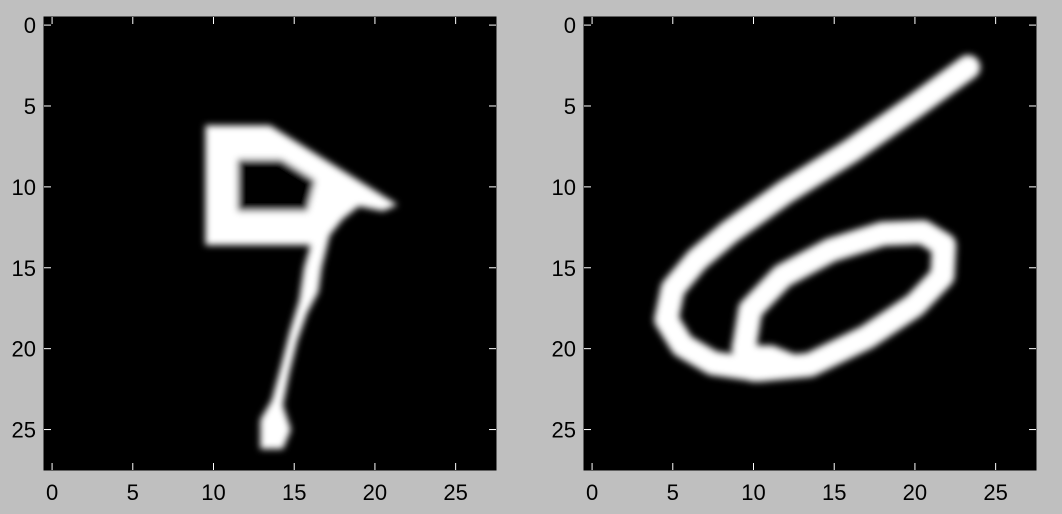 The image size is (1062, 514). Describe the element at coordinates (301, 287) in the screenshot. I see `digit-strokes` at that location.